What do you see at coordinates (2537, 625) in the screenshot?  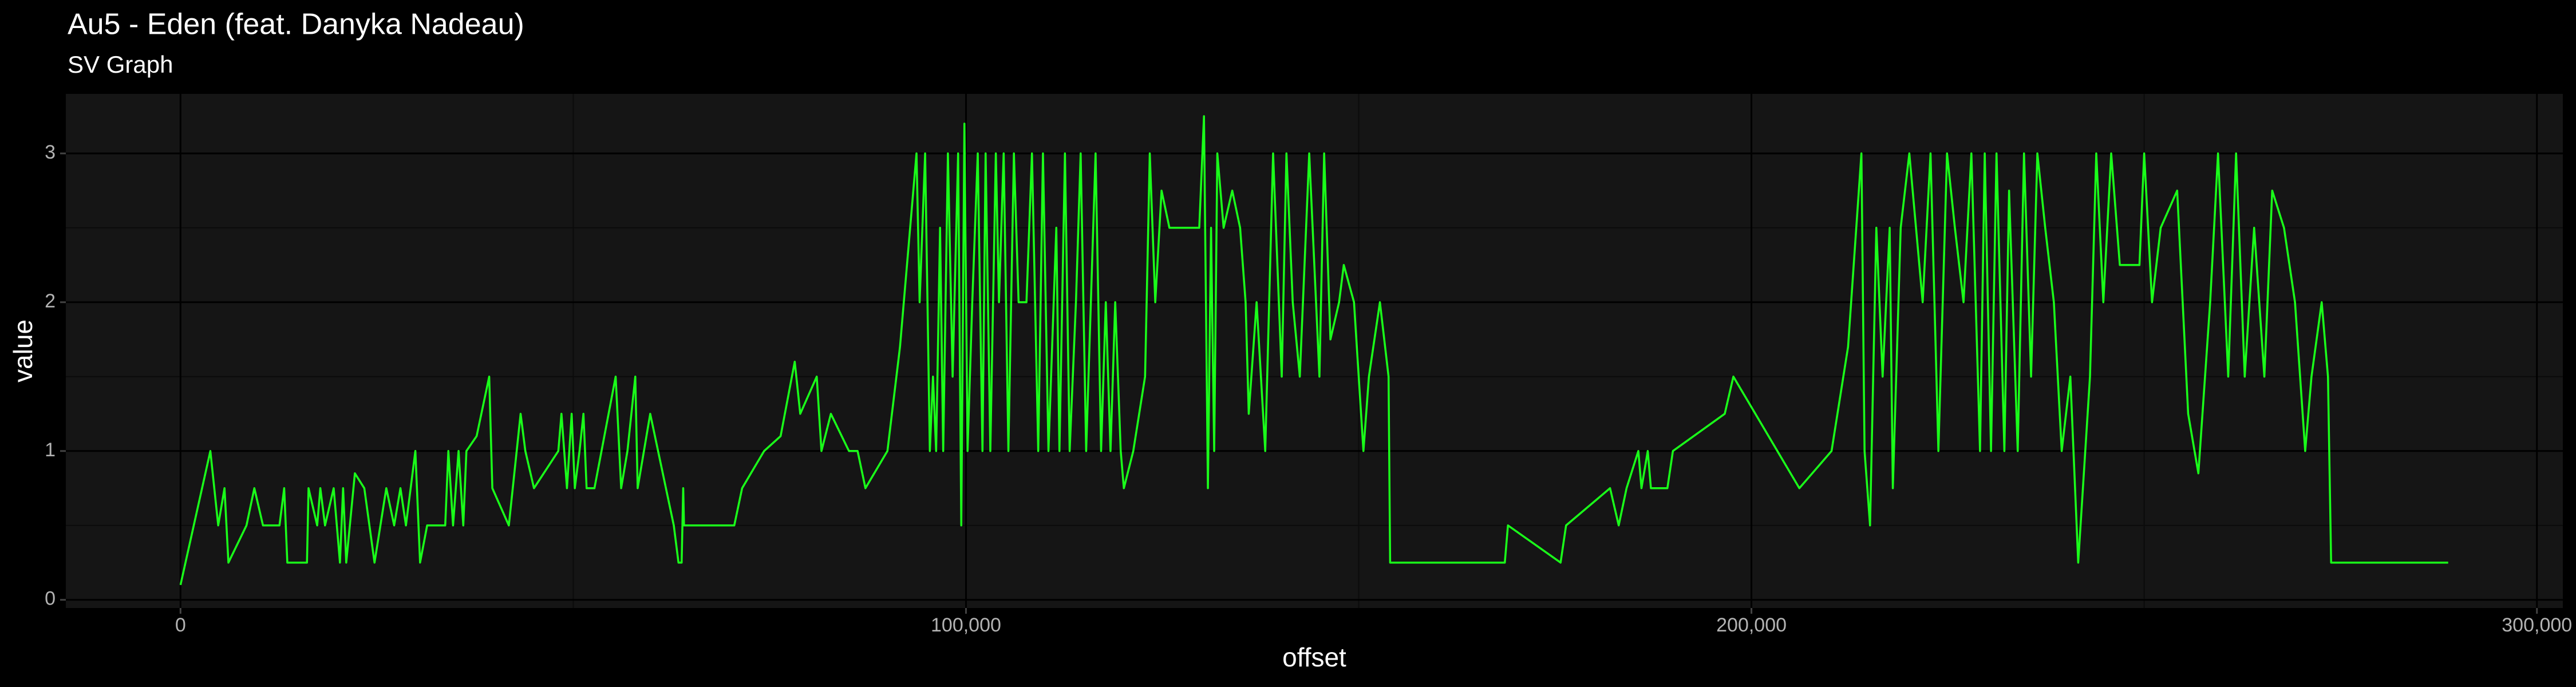 I see `x-tick-label: 300,000` at bounding box center [2537, 625].